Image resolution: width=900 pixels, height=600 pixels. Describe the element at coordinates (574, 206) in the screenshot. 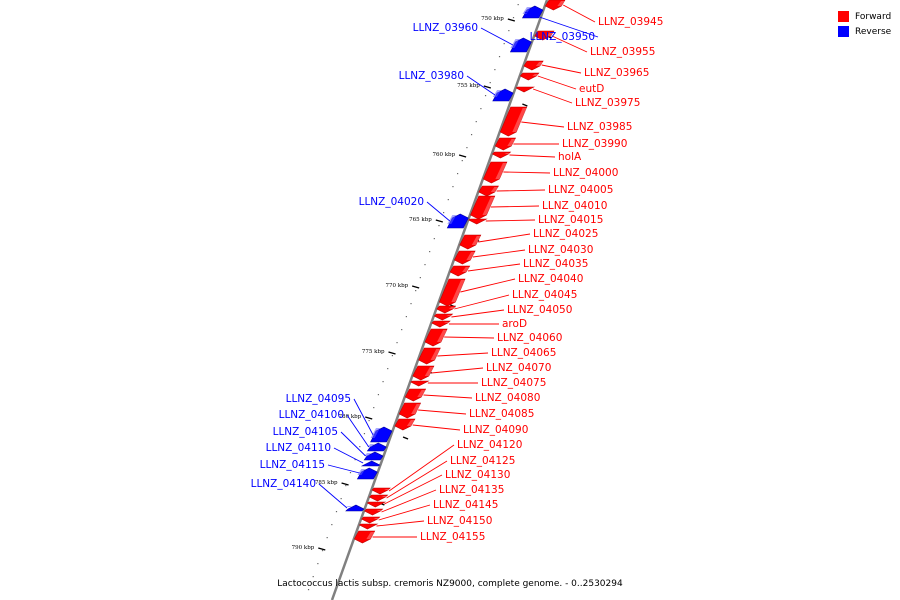

I see `gene-label: LLNZ_04010` at that location.